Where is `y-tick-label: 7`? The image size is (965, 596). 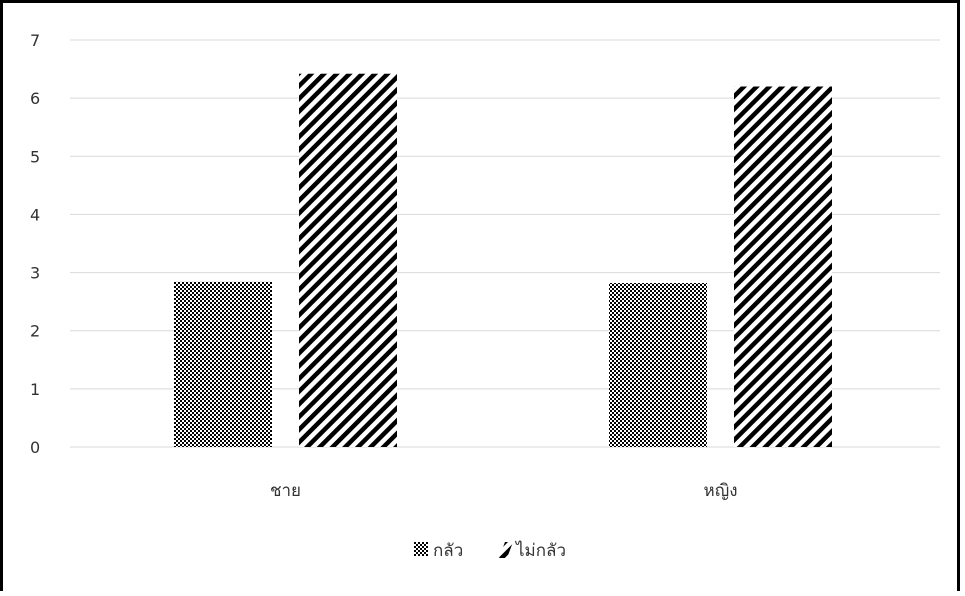
y-tick-label: 7 is located at coordinates (35, 40).